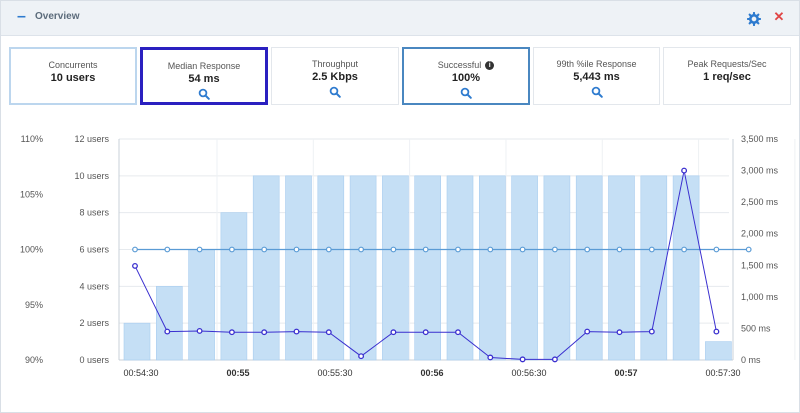  What do you see at coordinates (57, 16) in the screenshot?
I see `panel-title: Overview` at bounding box center [57, 16].